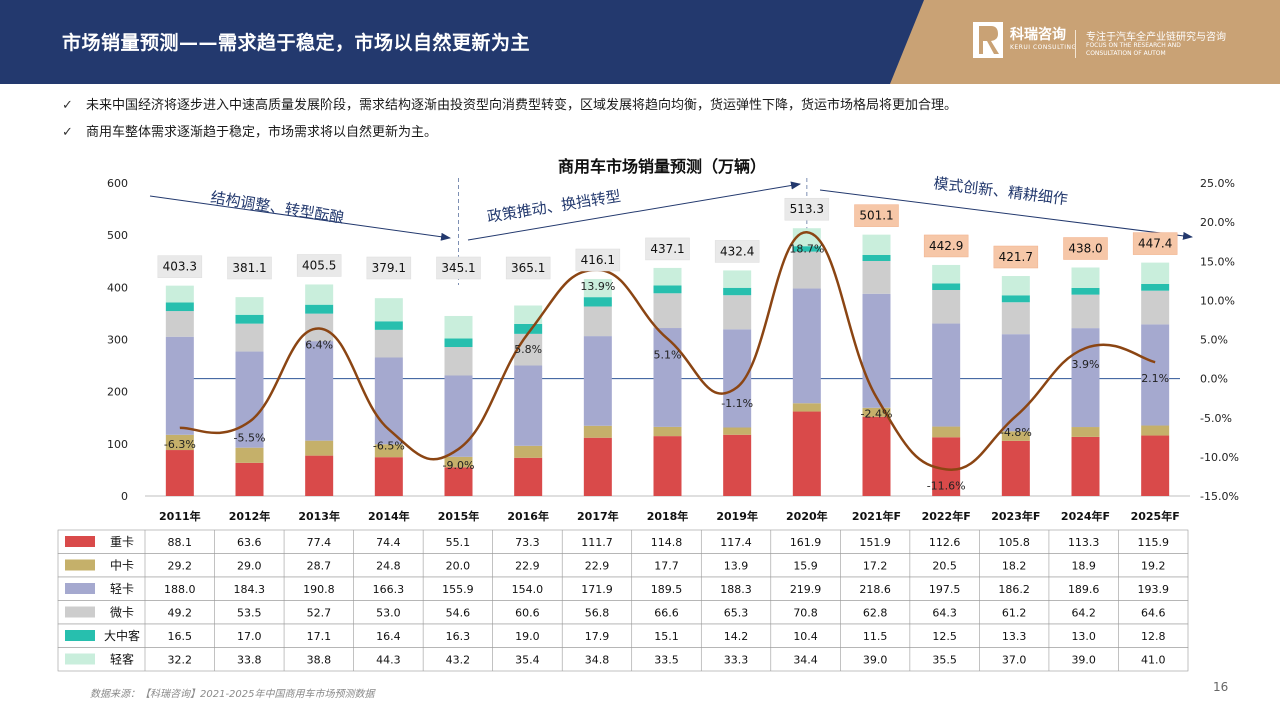  I want to click on table-cell: 114.8, so click(667, 542).